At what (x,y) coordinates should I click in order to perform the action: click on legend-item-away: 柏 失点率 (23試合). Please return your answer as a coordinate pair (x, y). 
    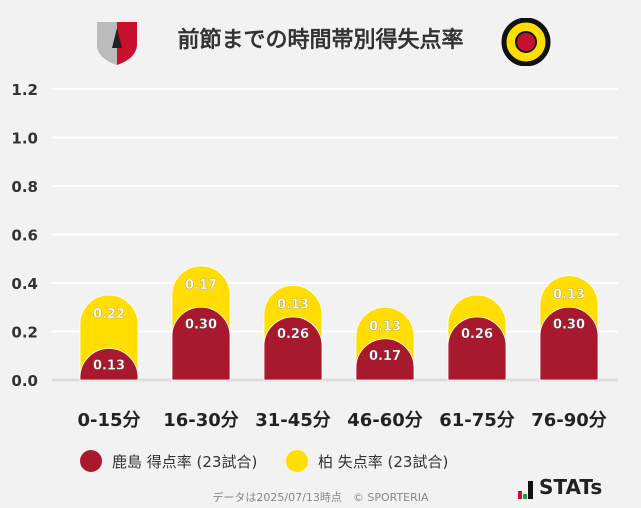
    Looking at the image, I should click on (367, 461).